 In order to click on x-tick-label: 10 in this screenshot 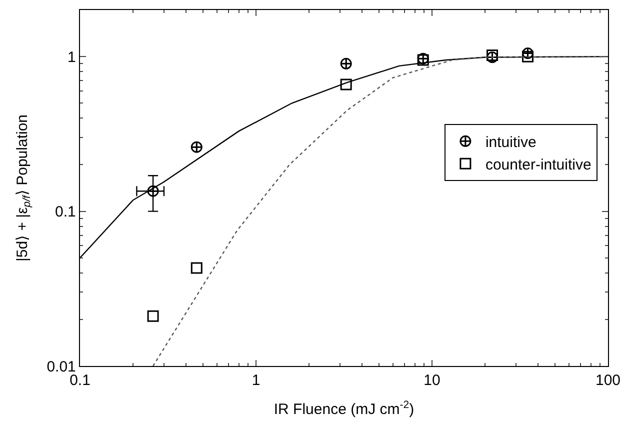, I will do `click(432, 381)`.